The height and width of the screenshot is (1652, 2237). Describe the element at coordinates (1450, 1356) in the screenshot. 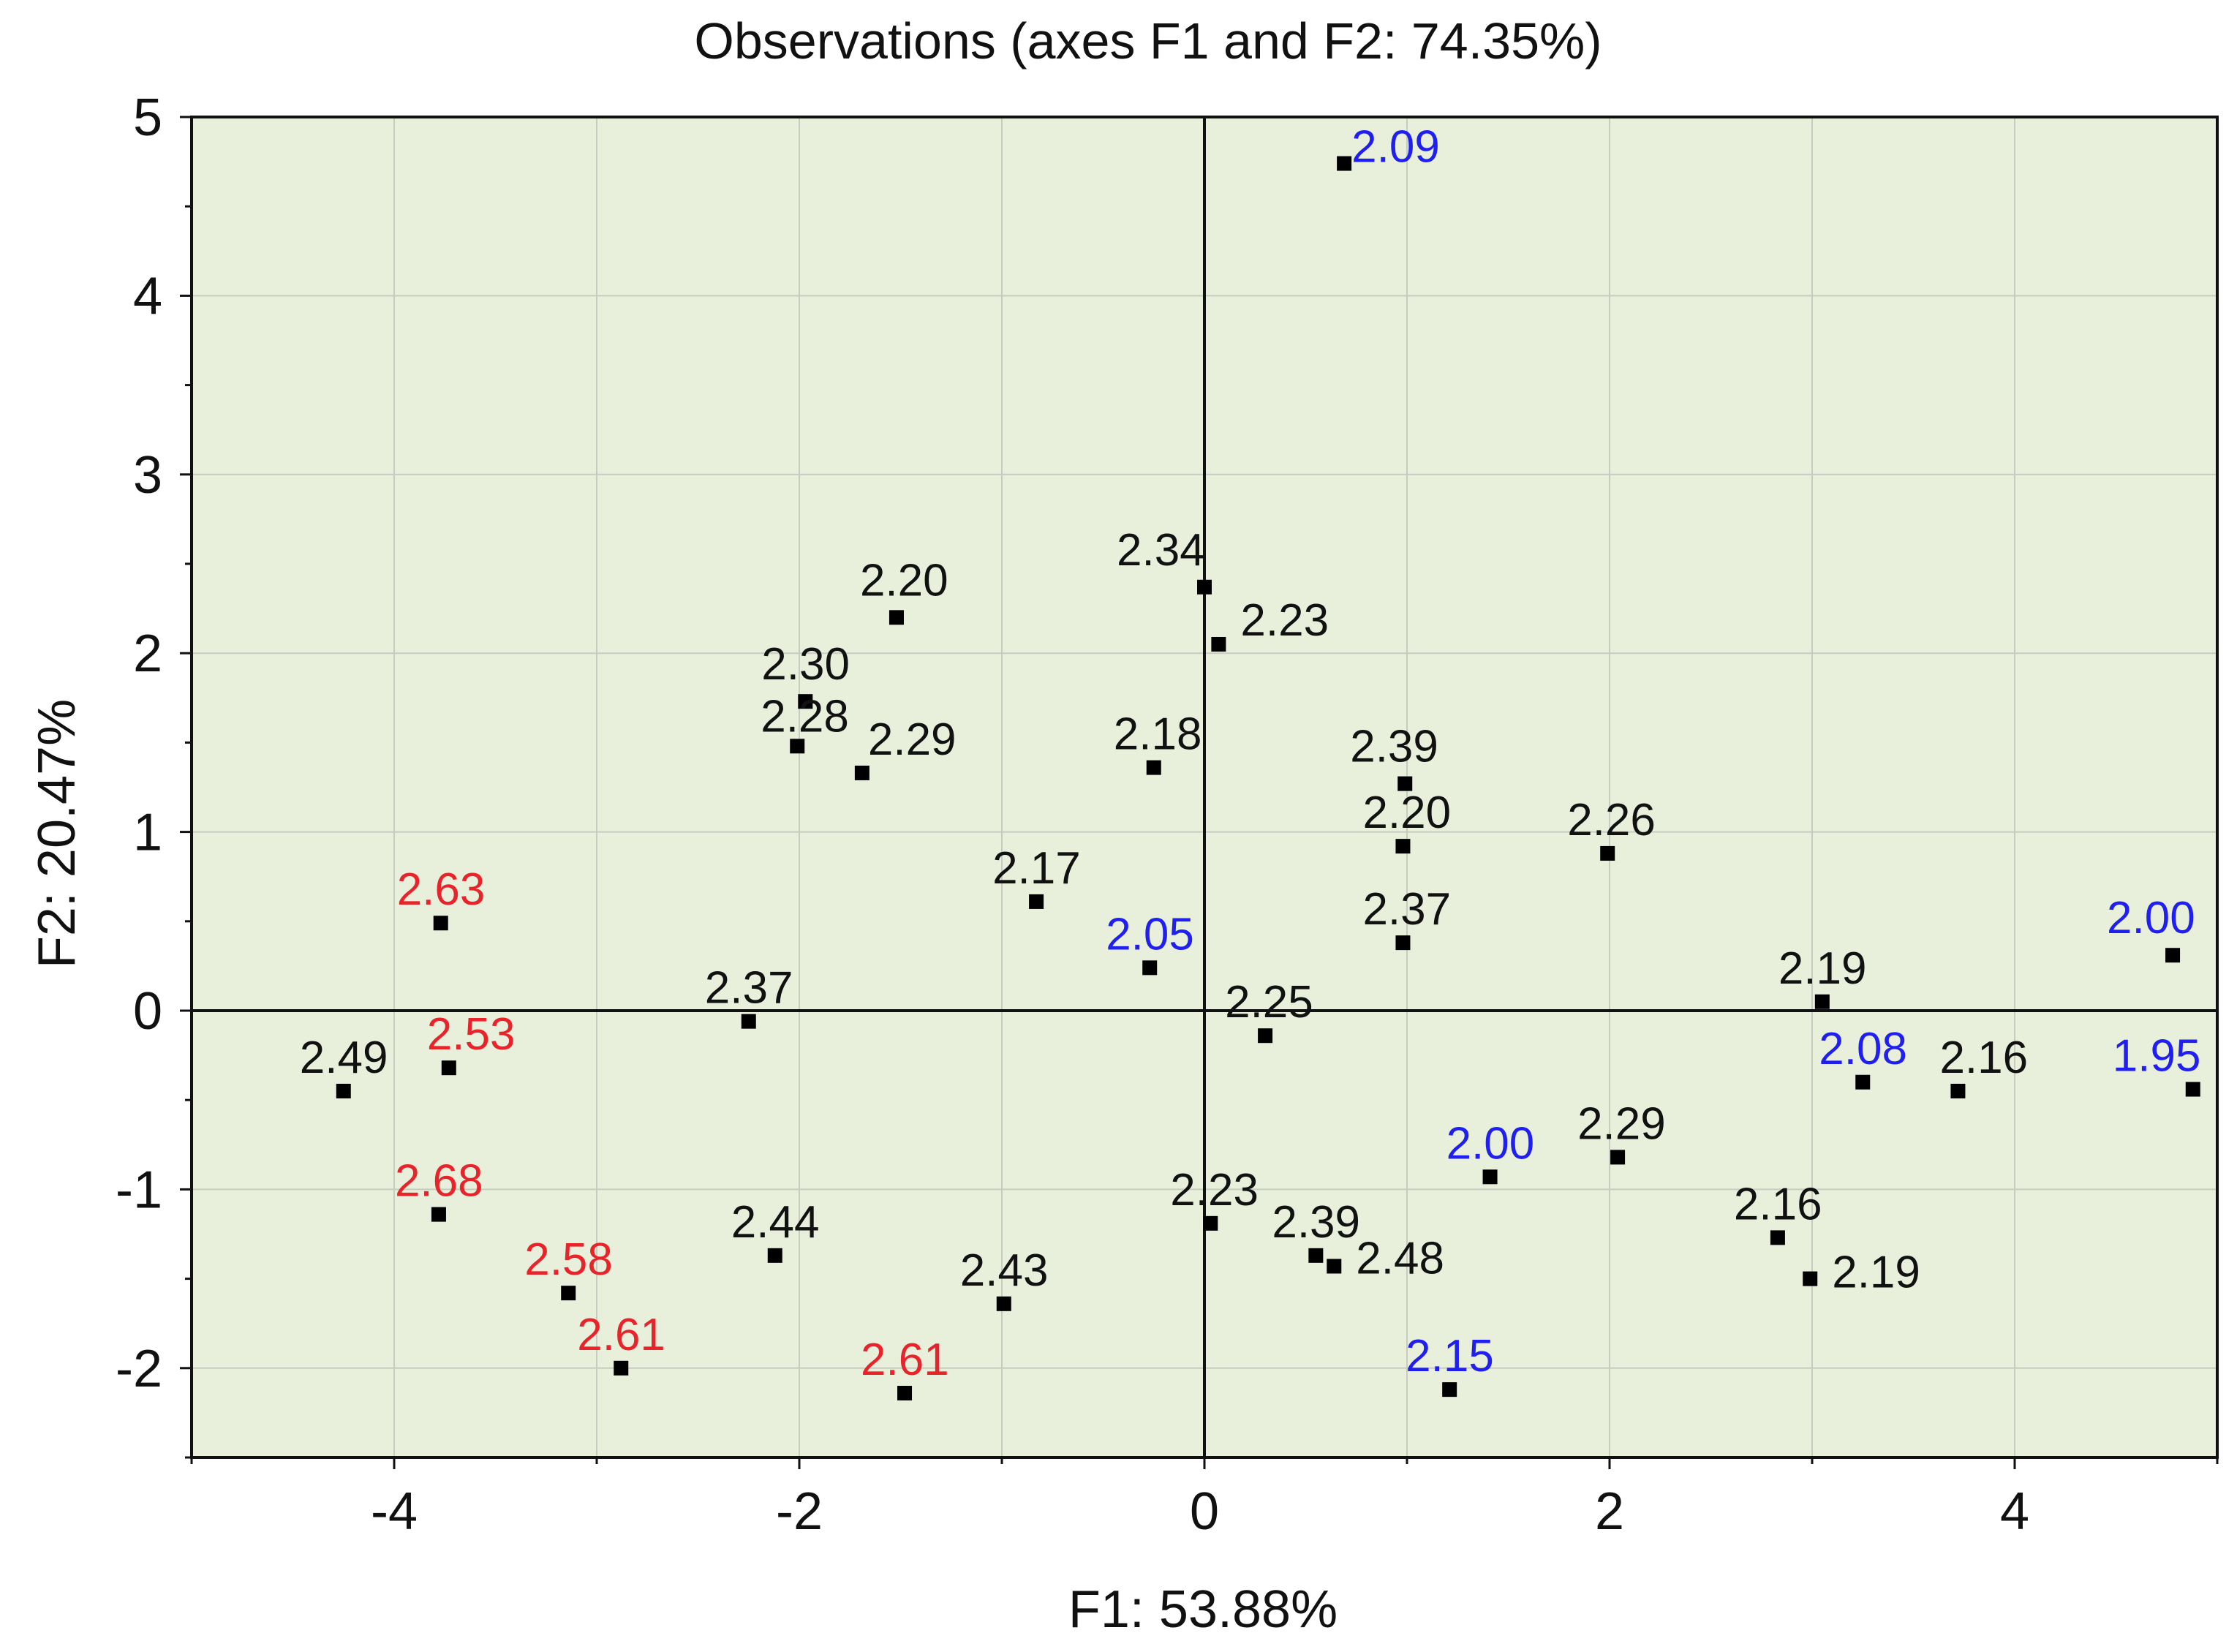

I see `data-label: 2.15` at that location.